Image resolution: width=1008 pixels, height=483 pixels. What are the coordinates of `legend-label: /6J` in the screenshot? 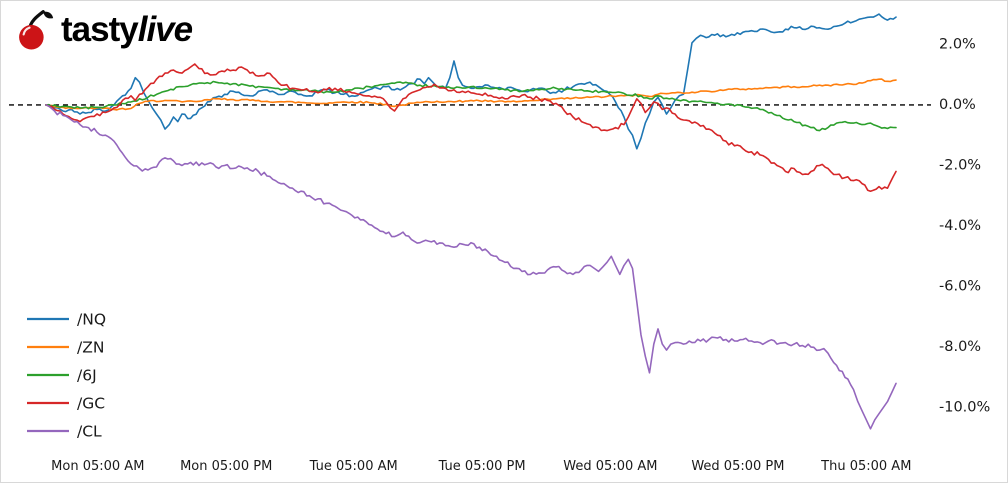 It's located at (87, 376).